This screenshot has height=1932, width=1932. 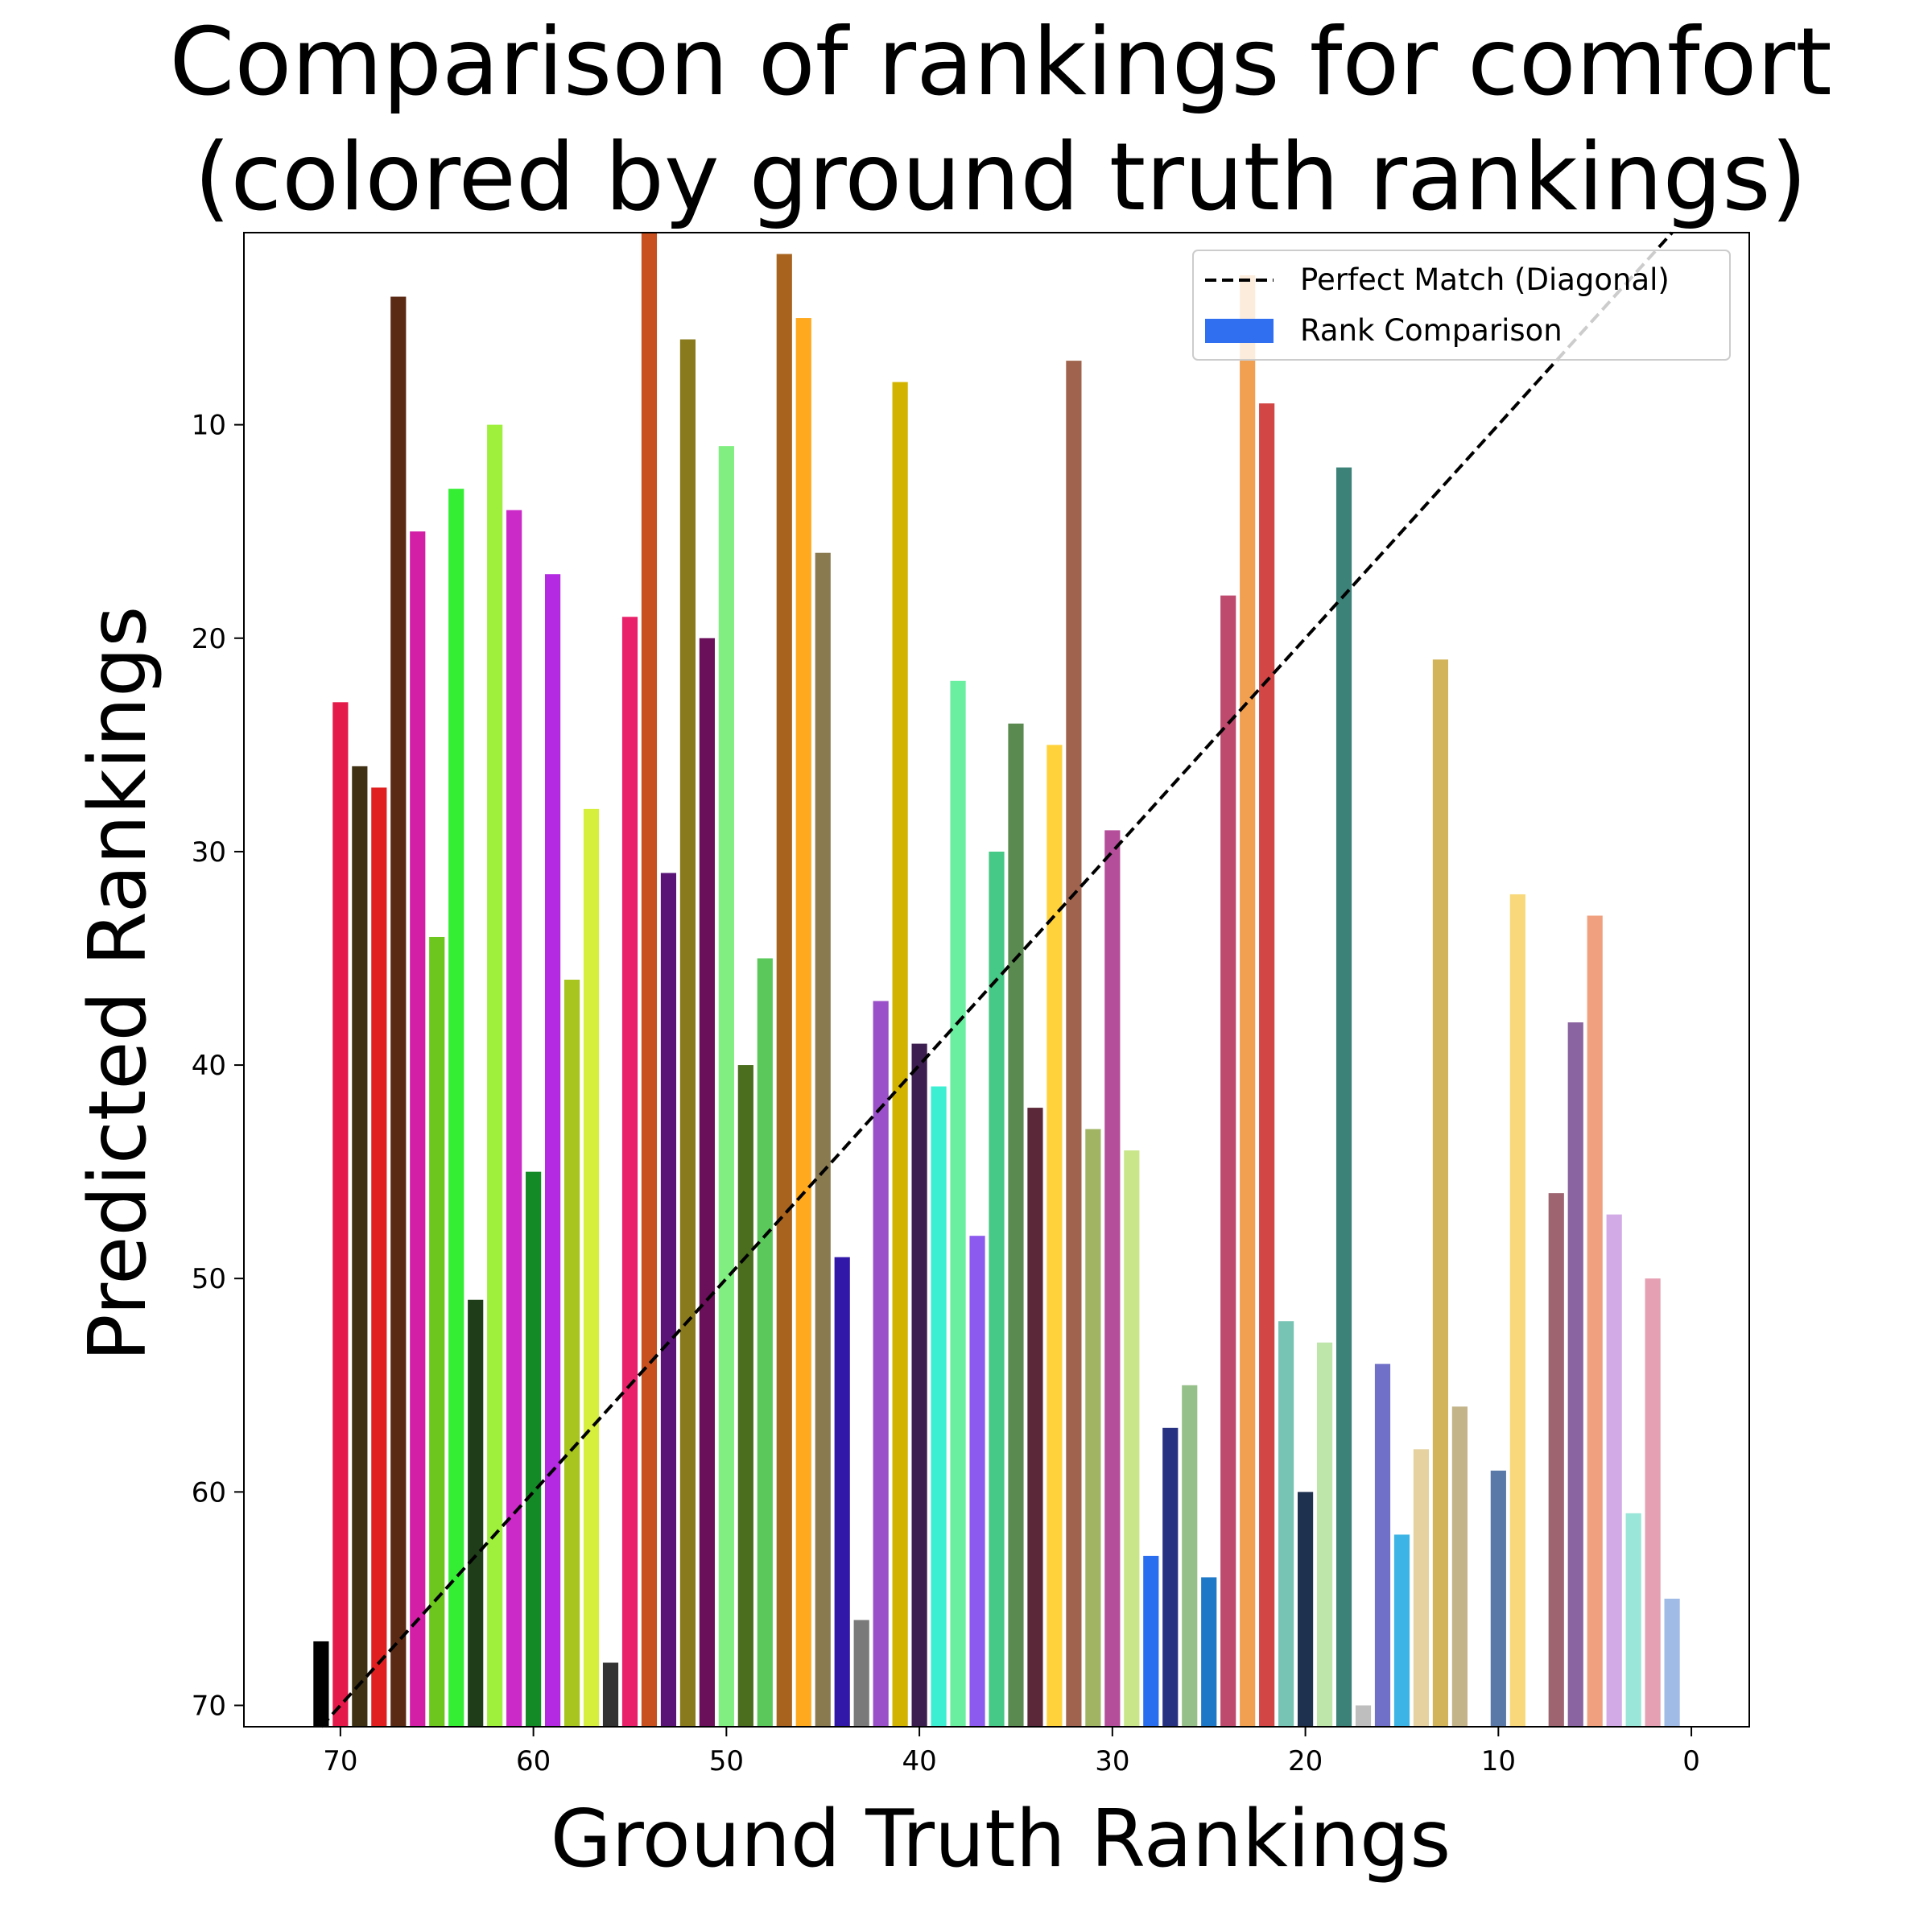 I want to click on legend: Perfect Match (Diagonal) Rank Comparison, so click(x=1461, y=305).